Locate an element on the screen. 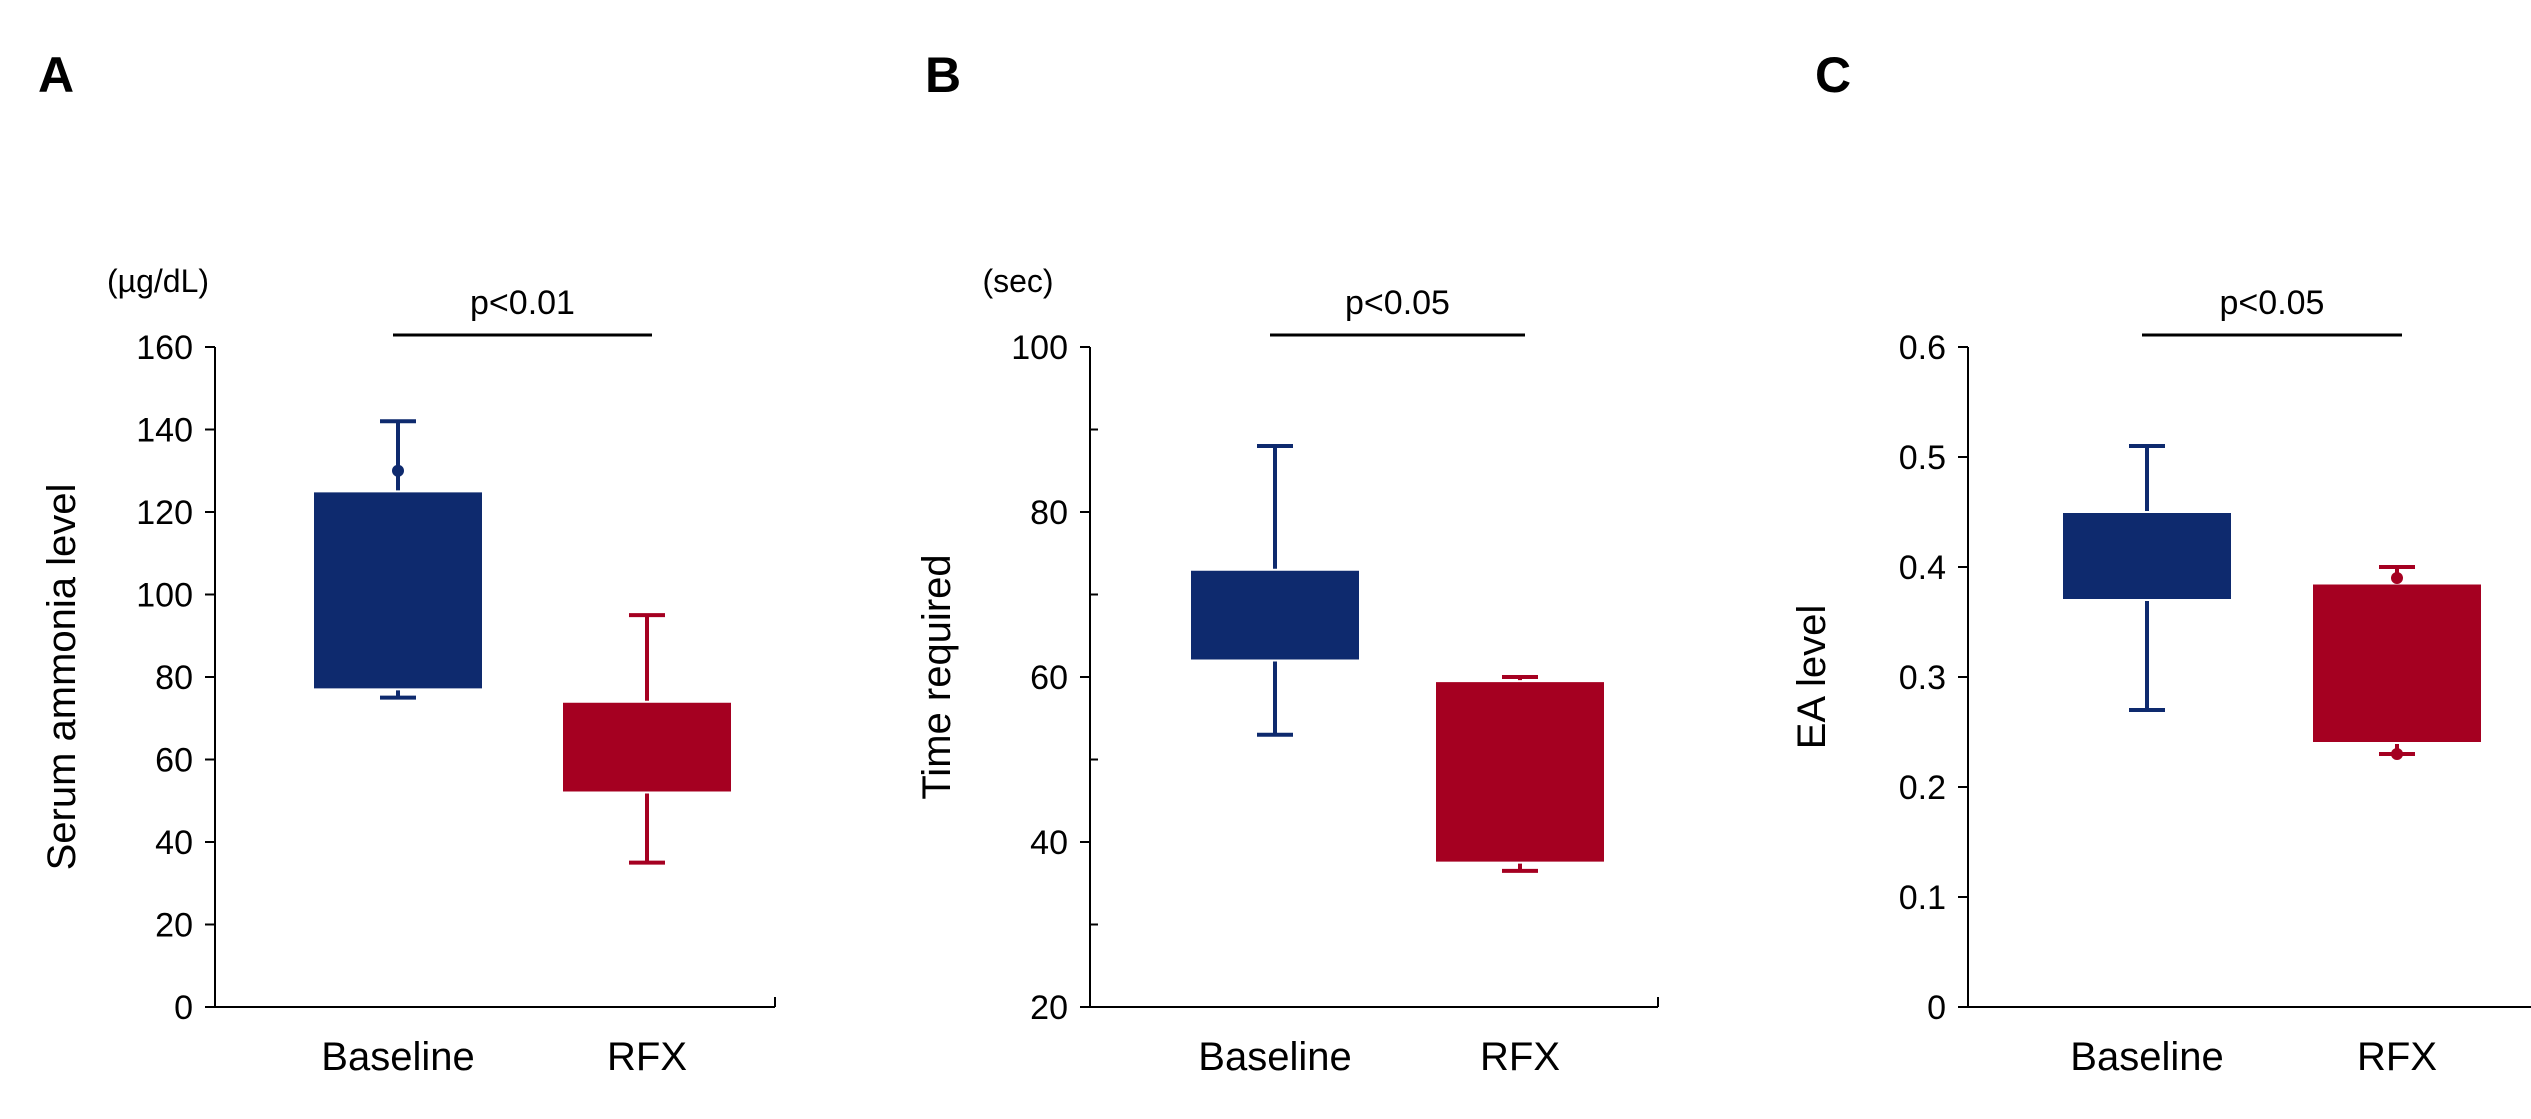  significance-label: p<0.01 is located at coordinates (522, 303).